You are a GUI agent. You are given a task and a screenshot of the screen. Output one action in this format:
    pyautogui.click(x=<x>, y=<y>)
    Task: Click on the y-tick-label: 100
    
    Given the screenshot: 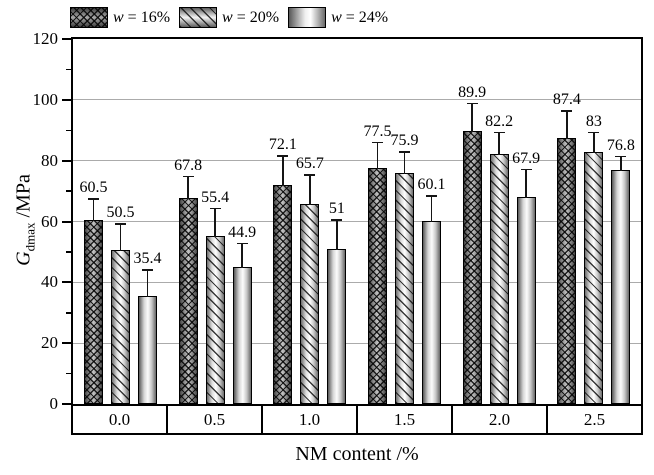 What is the action you would take?
    pyautogui.click(x=45, y=99)
    